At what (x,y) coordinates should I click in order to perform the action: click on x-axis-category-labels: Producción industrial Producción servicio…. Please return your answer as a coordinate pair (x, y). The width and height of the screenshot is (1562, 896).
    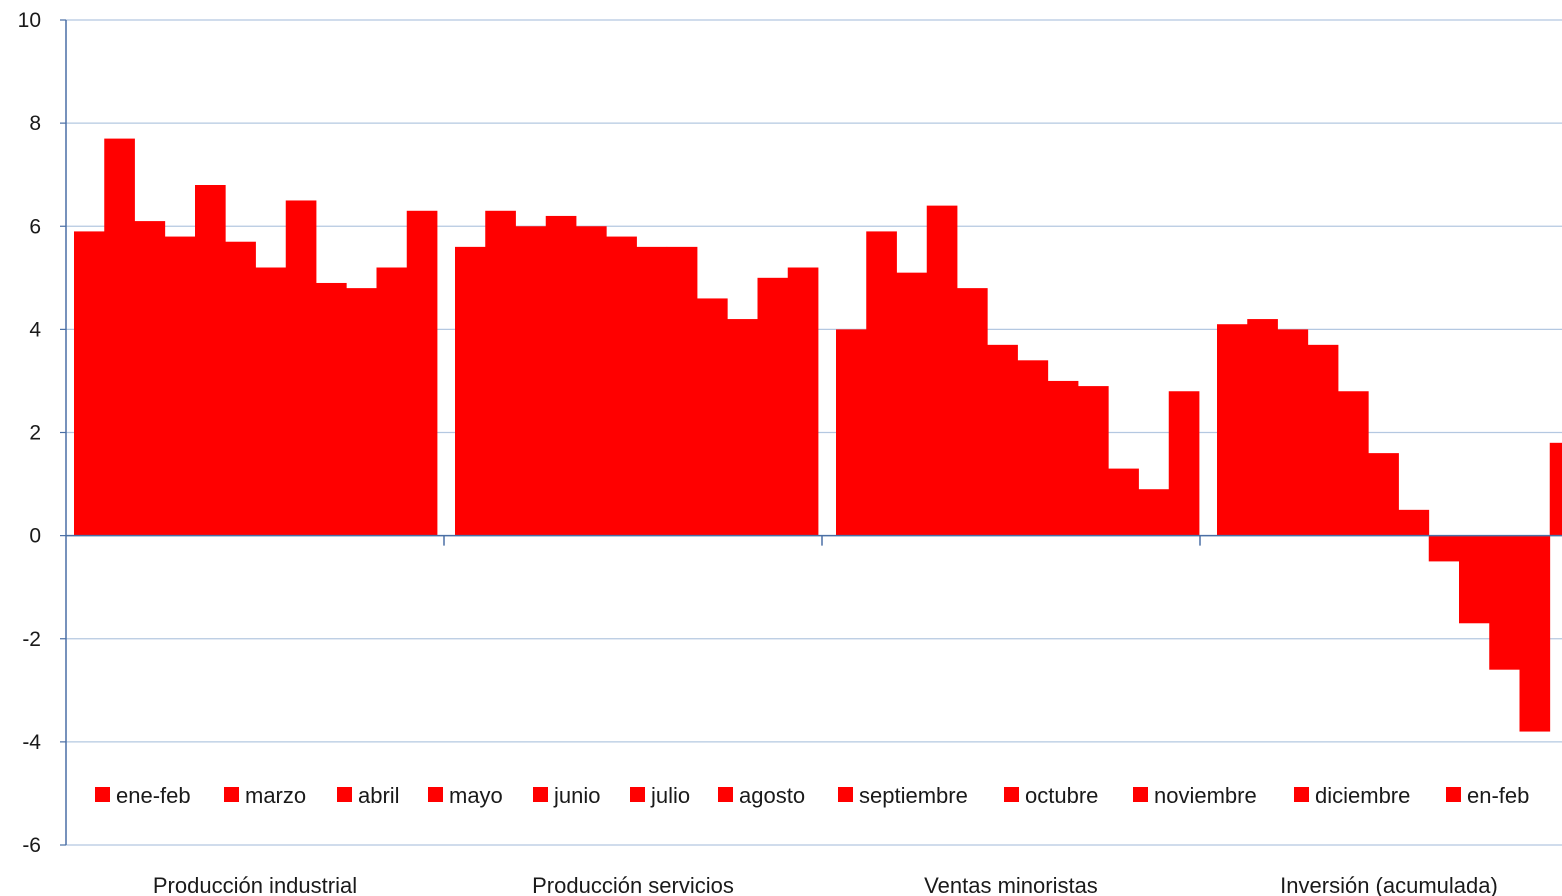
    Looking at the image, I should click on (825, 884).